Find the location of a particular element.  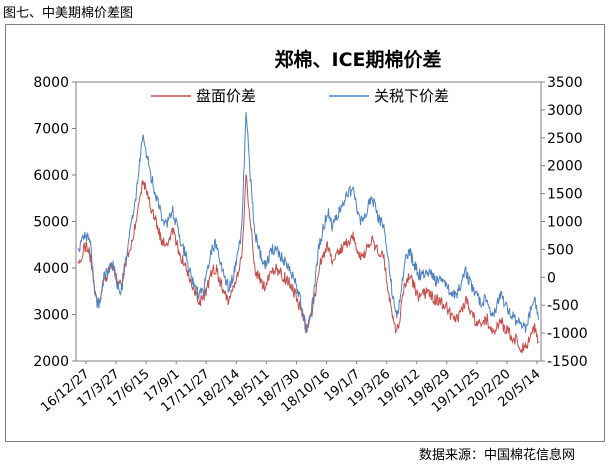

y-left-tick-label: 6000 is located at coordinates (51, 176).